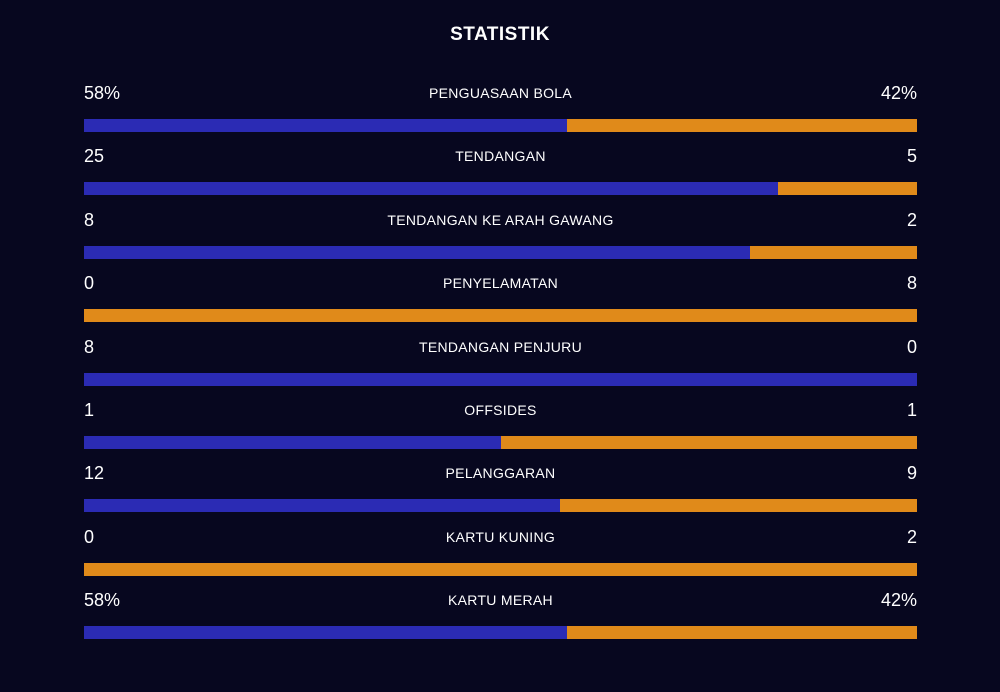 The height and width of the screenshot is (692, 1000). What do you see at coordinates (500, 555) in the screenshot?
I see `stat-row-8: 0 KARTU KUNING 2` at bounding box center [500, 555].